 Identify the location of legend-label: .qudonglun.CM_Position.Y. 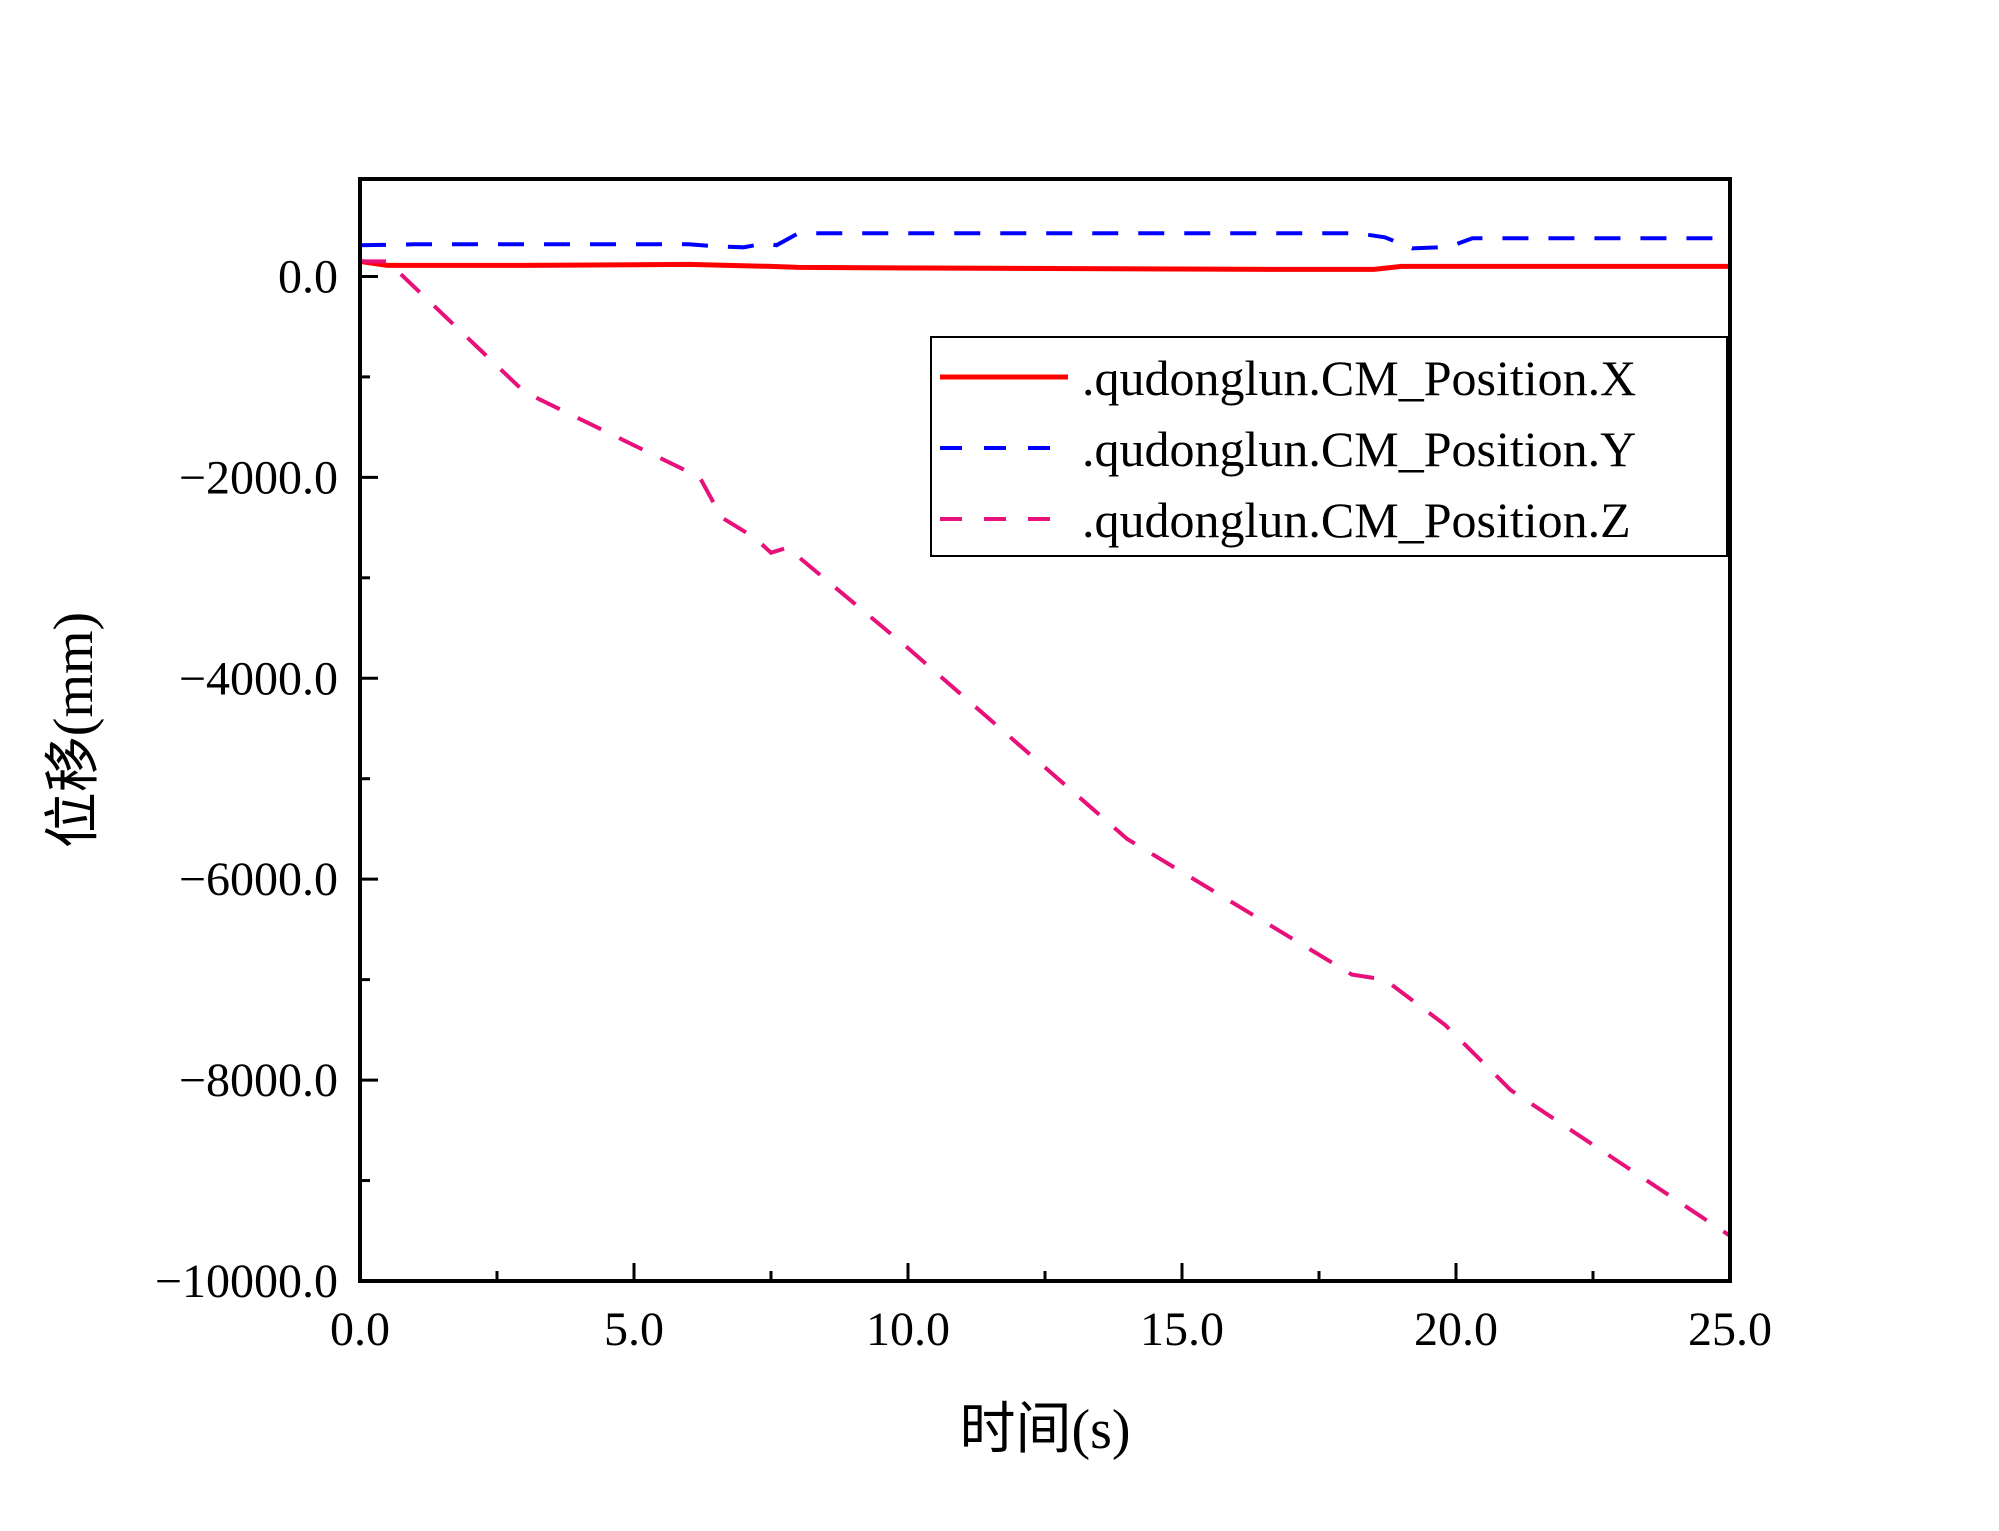
(1359, 449).